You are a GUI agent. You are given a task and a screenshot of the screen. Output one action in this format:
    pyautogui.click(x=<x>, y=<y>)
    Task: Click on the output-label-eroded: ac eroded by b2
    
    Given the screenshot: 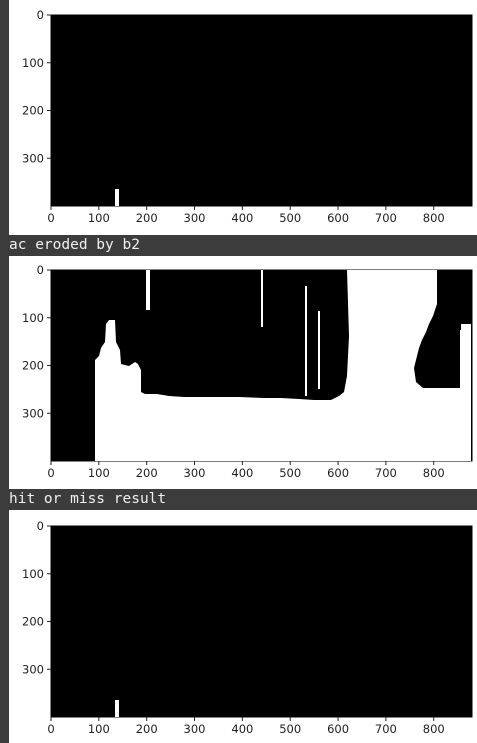 What is the action you would take?
    pyautogui.click(x=74, y=245)
    